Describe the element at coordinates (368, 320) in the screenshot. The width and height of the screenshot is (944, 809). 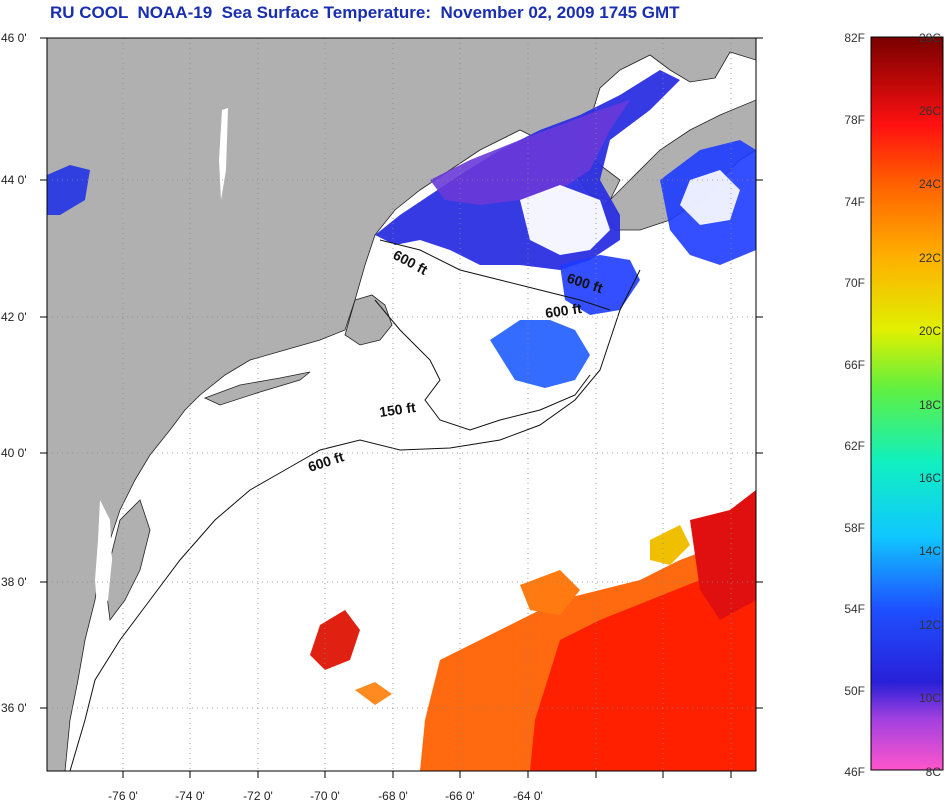
I see `land-cape-cod` at that location.